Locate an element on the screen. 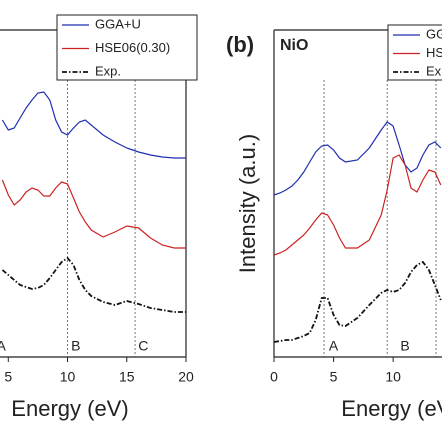 The width and height of the screenshot is (442, 442). x-tick-label: 15 is located at coordinates (127, 377).